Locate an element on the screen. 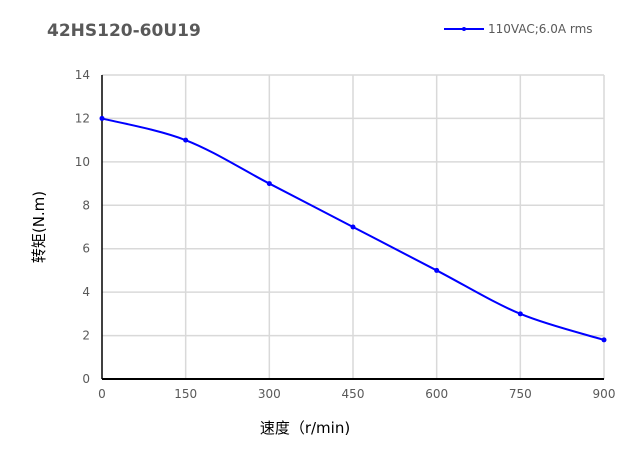 The width and height of the screenshot is (640, 454). legend-label: 110VAC;6.0A rms is located at coordinates (540, 29).